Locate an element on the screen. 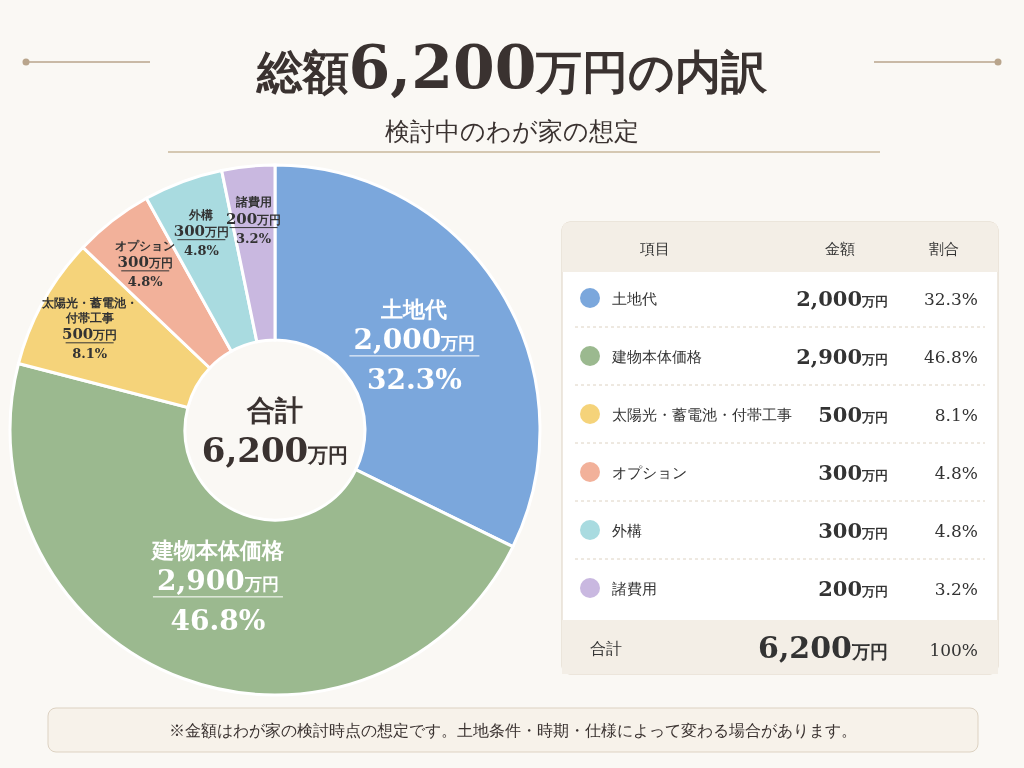 The image size is (1024, 768). slice-label: 外構 is located at coordinates (201, 214).